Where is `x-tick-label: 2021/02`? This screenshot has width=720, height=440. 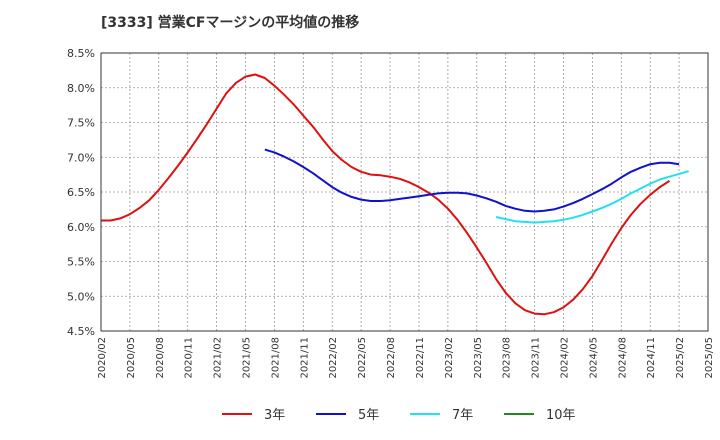 x-tick-label: 2021/02 is located at coordinates (218, 358).